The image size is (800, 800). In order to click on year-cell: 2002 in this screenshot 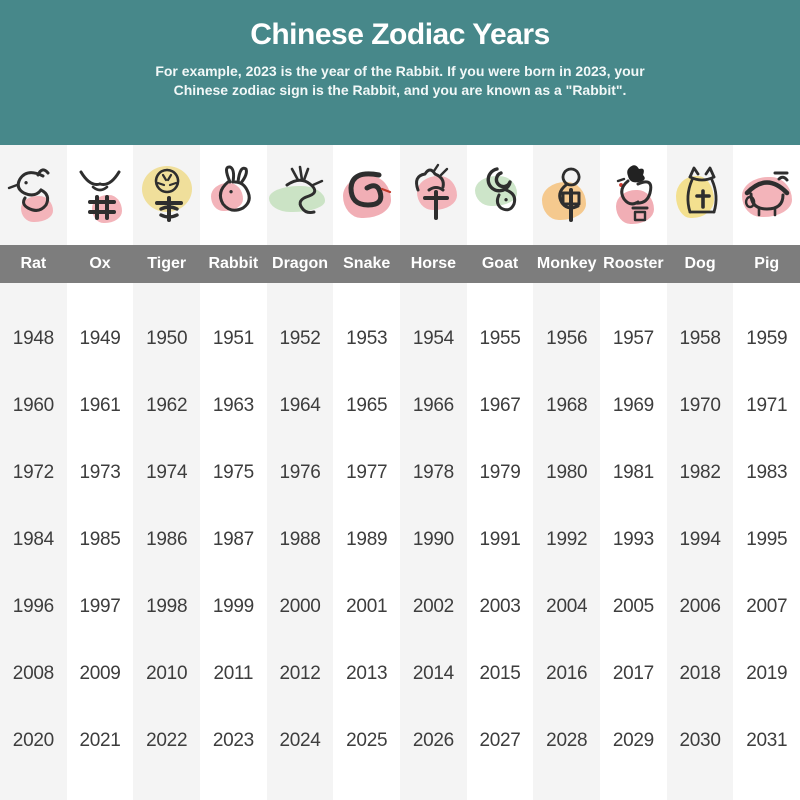, I will do `click(433, 606)`.